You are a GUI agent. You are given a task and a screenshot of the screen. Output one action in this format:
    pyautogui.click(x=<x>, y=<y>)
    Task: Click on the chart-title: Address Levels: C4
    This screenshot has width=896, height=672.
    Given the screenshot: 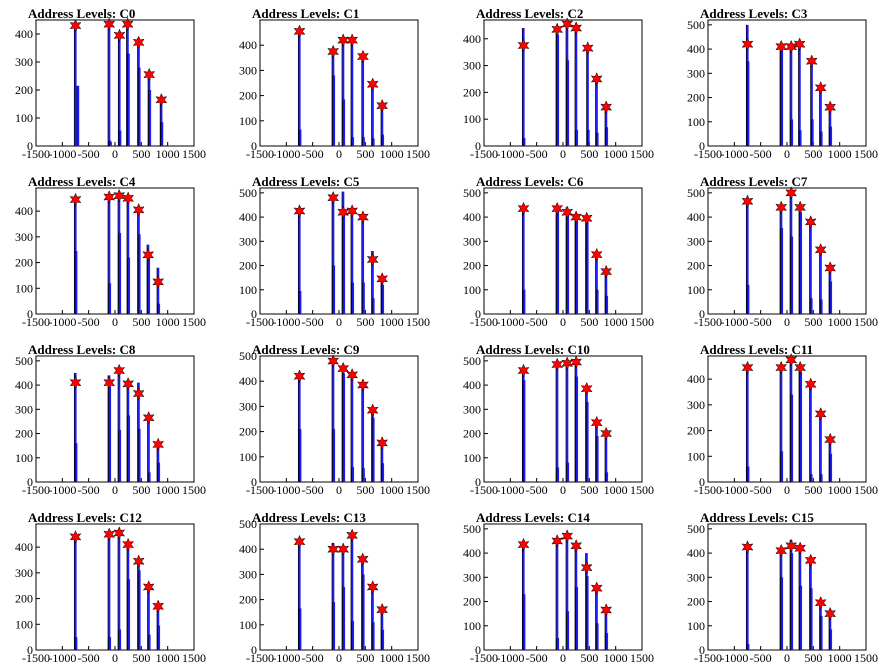 What is the action you would take?
    pyautogui.click(x=82, y=181)
    